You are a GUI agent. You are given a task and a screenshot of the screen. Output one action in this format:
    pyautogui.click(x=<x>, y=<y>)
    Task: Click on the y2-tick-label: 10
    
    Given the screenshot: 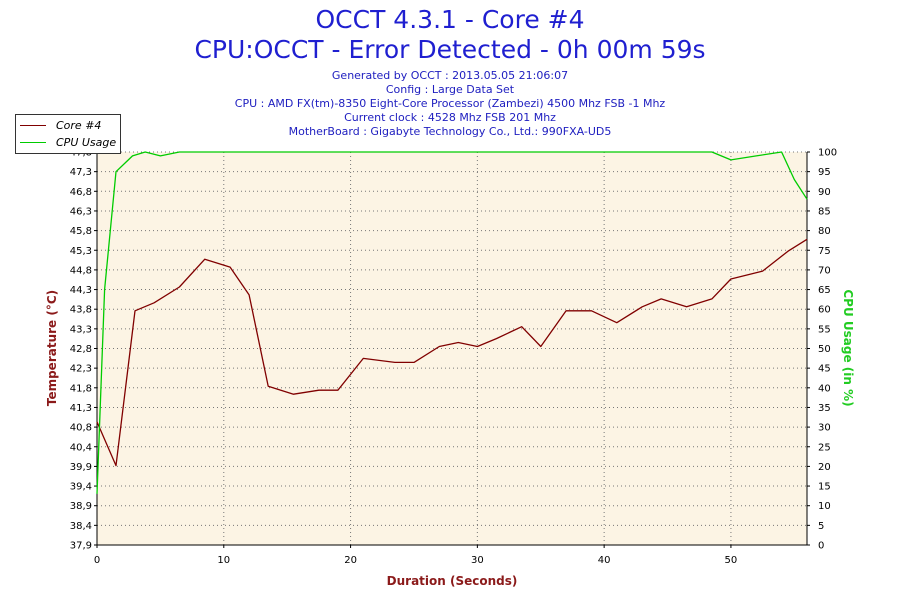 What is the action you would take?
    pyautogui.click(x=824, y=506)
    